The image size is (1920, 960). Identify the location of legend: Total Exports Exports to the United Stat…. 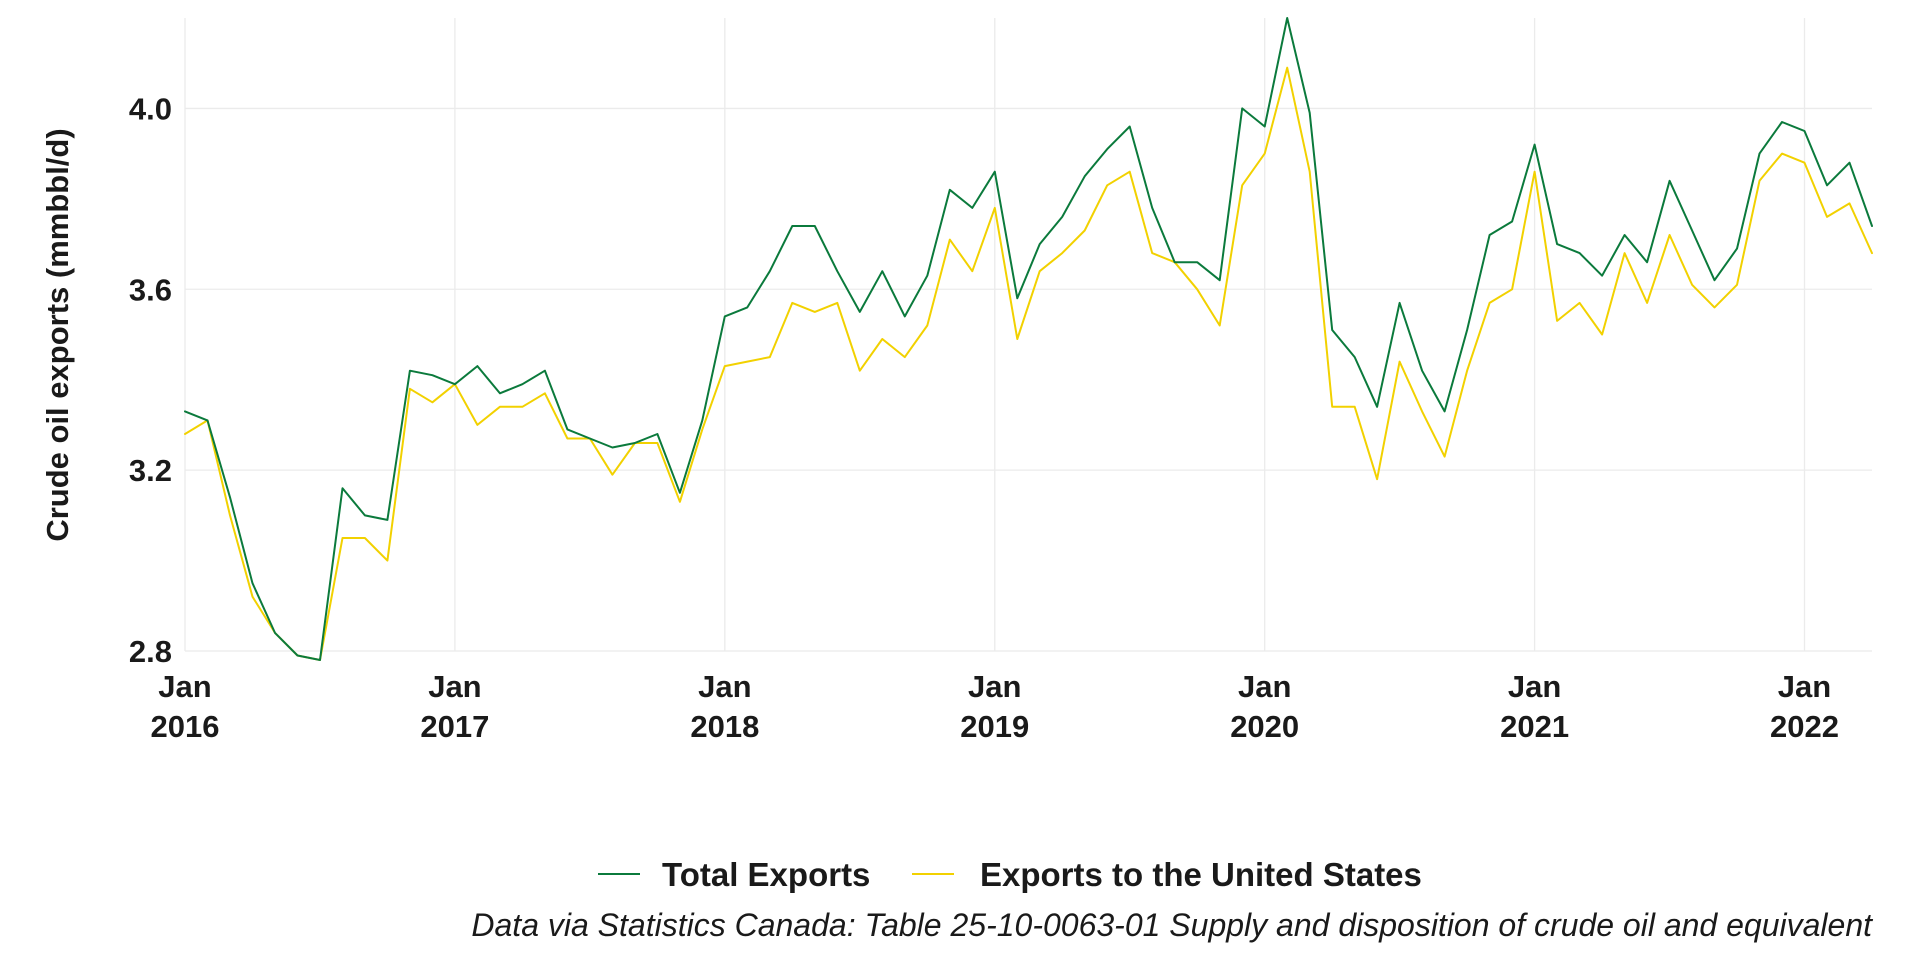
(1010, 874).